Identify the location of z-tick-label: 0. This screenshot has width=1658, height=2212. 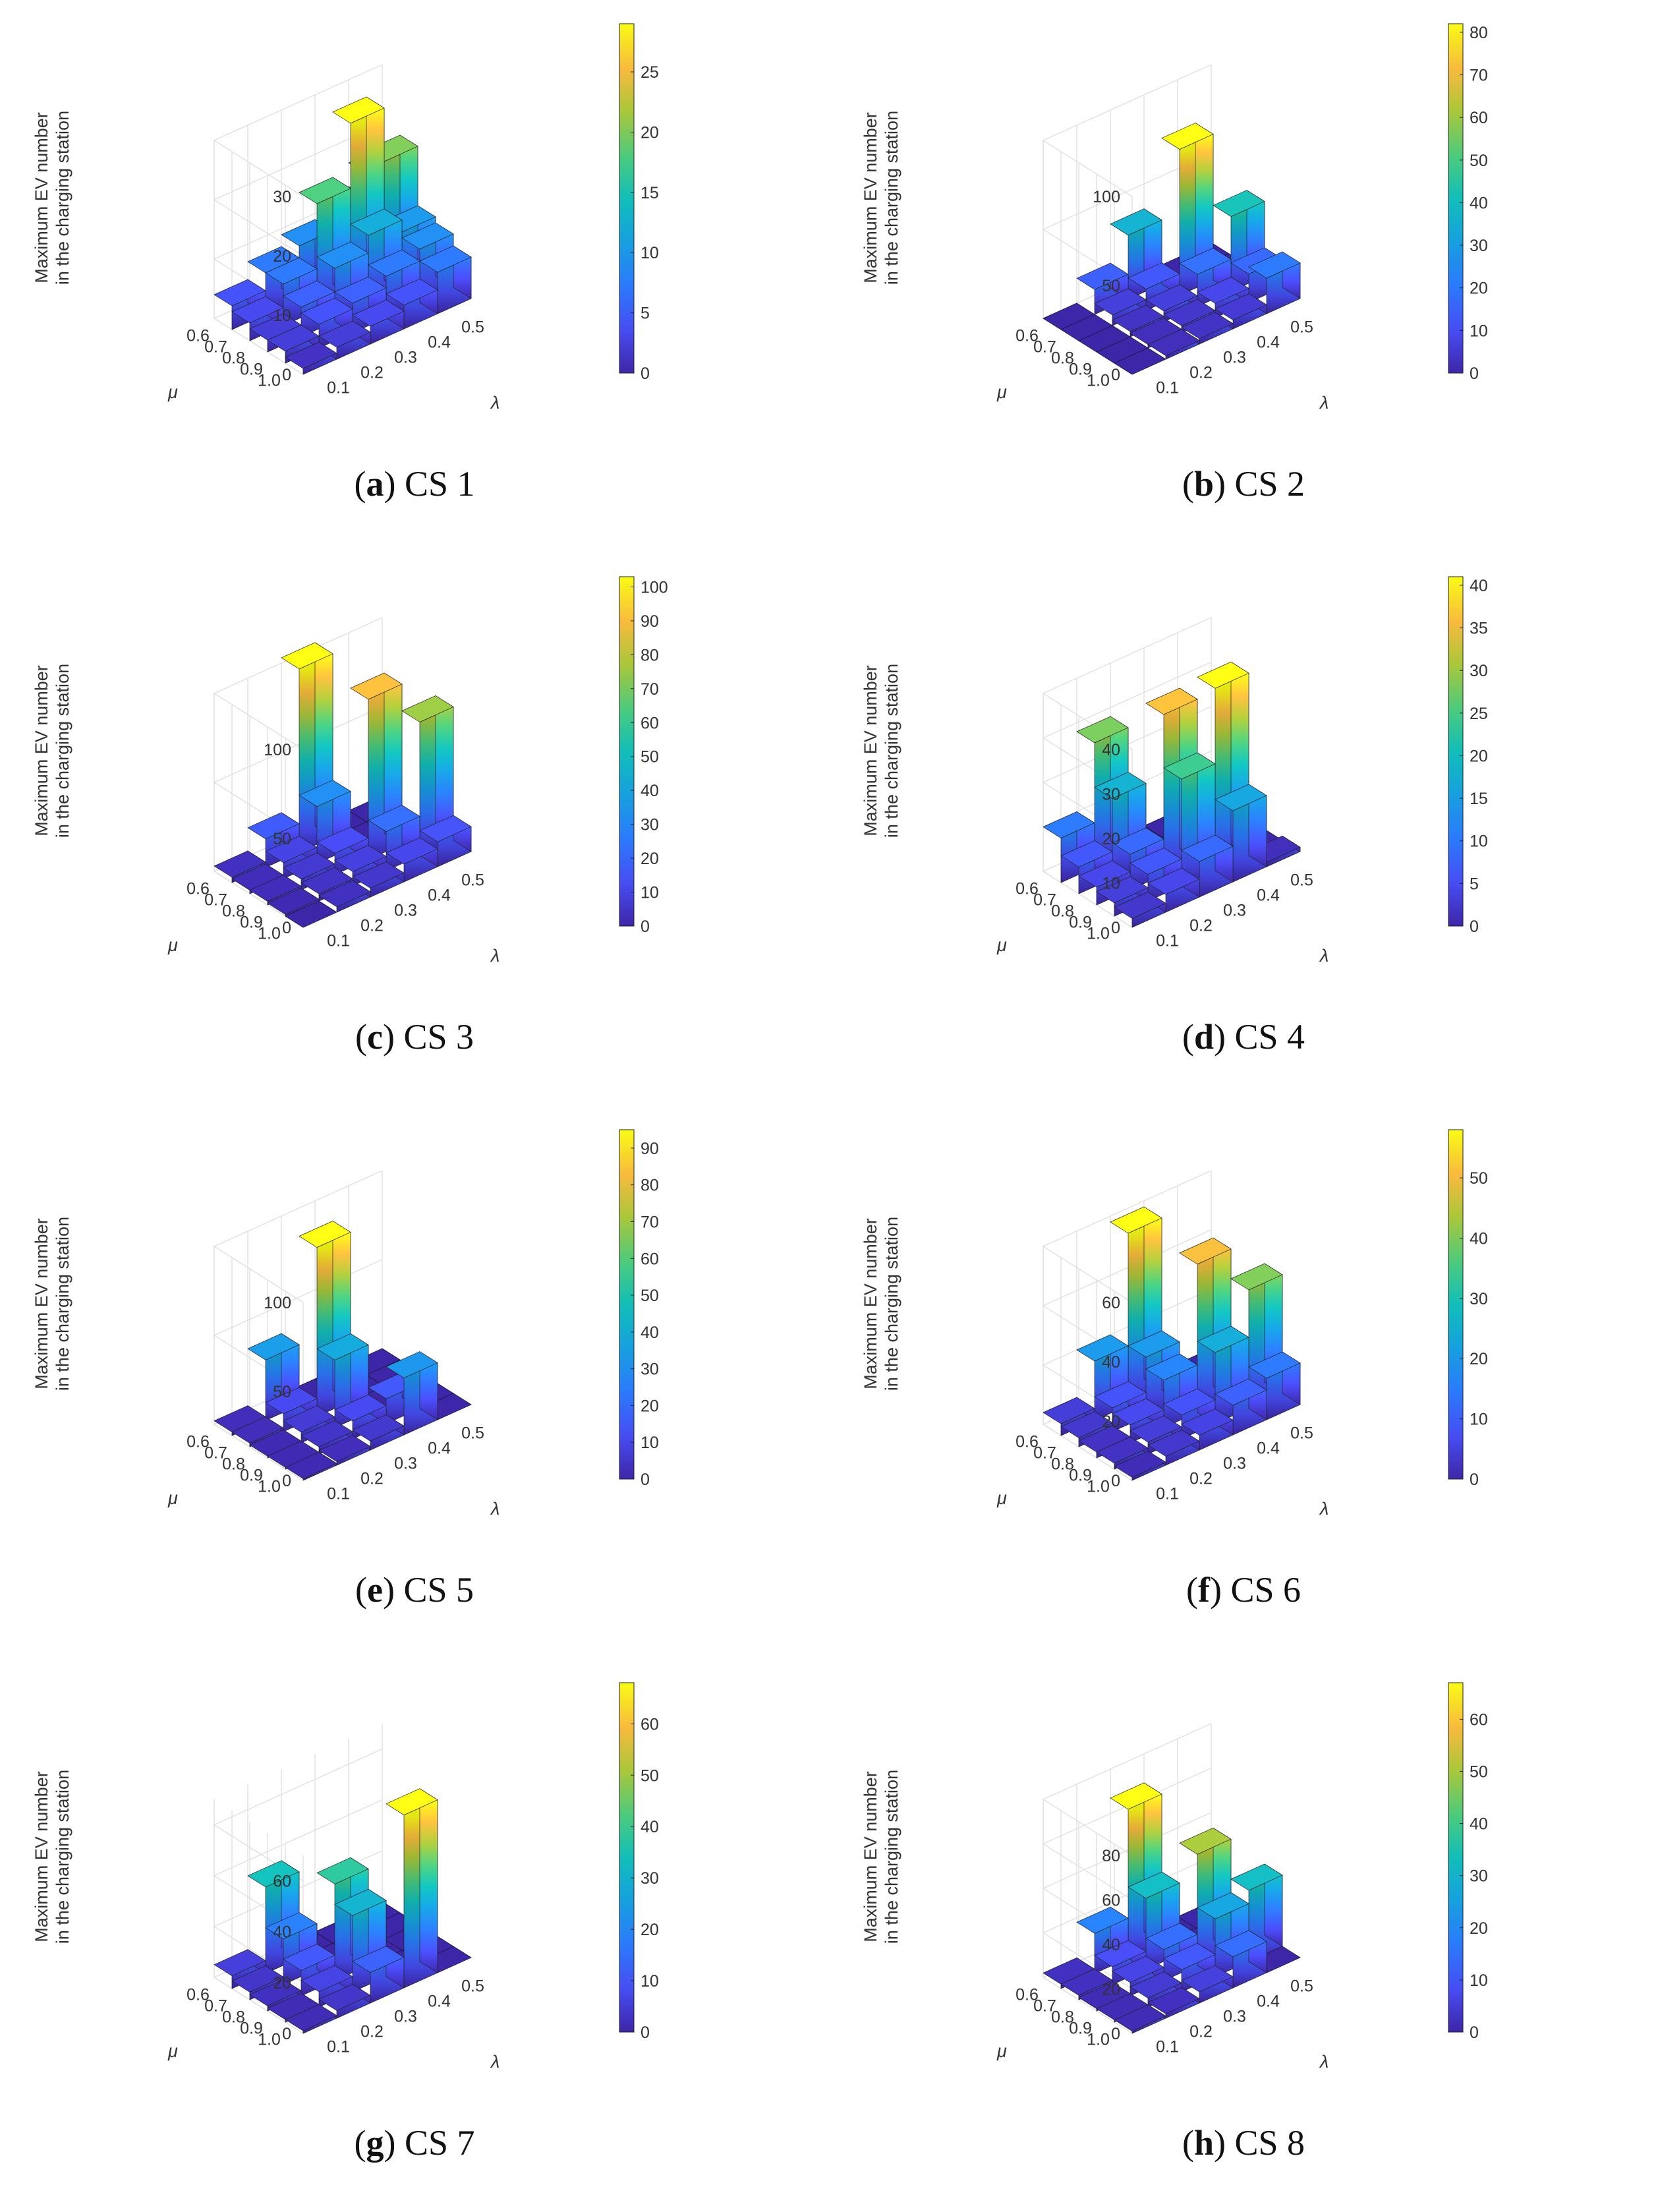
(1115, 2034).